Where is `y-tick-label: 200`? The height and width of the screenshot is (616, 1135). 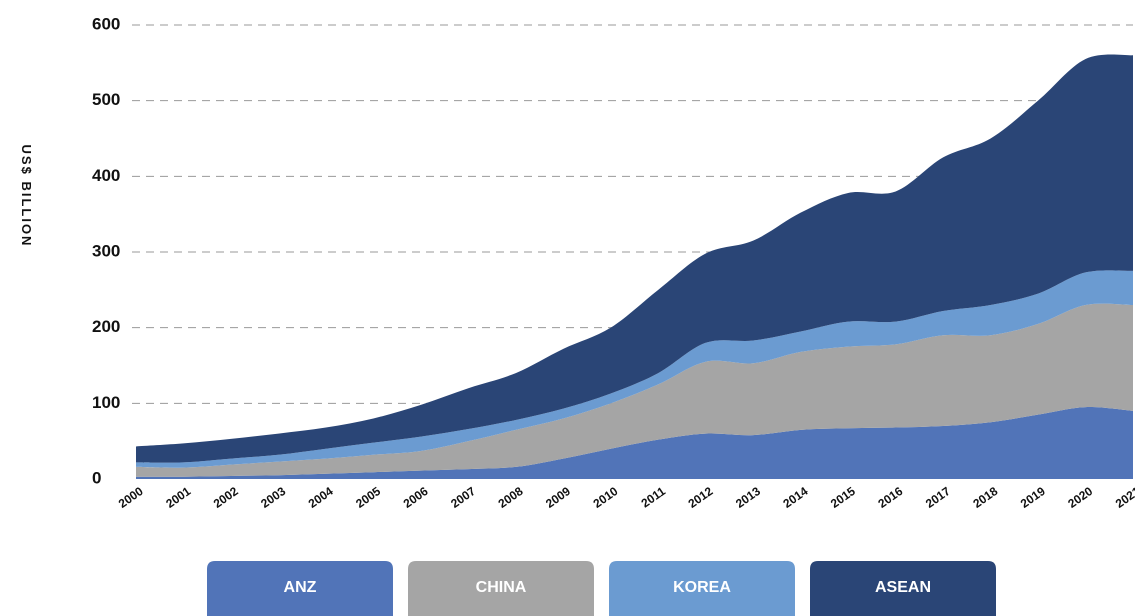 y-tick-label: 200 is located at coordinates (106, 326).